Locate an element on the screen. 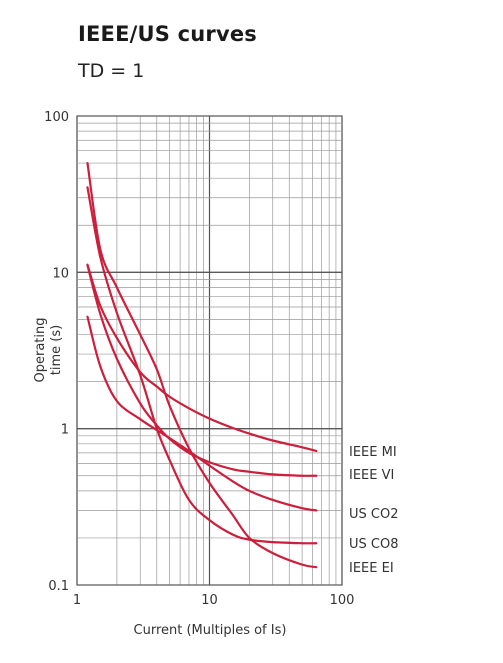 The height and width of the screenshot is (663, 503). series-labels: IEEE MI IEEE VI US CO2 US CO8 IEEE EI is located at coordinates (373, 510).